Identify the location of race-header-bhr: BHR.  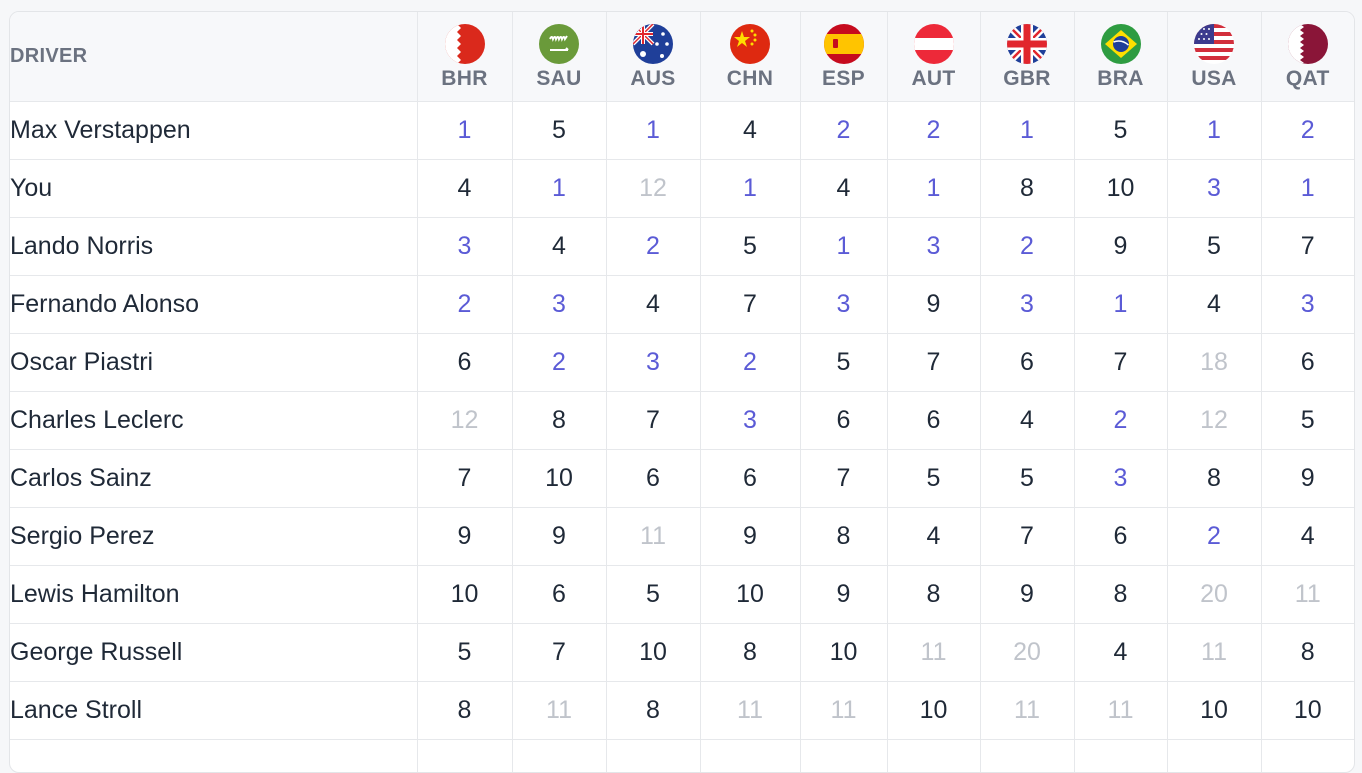
(464, 57).